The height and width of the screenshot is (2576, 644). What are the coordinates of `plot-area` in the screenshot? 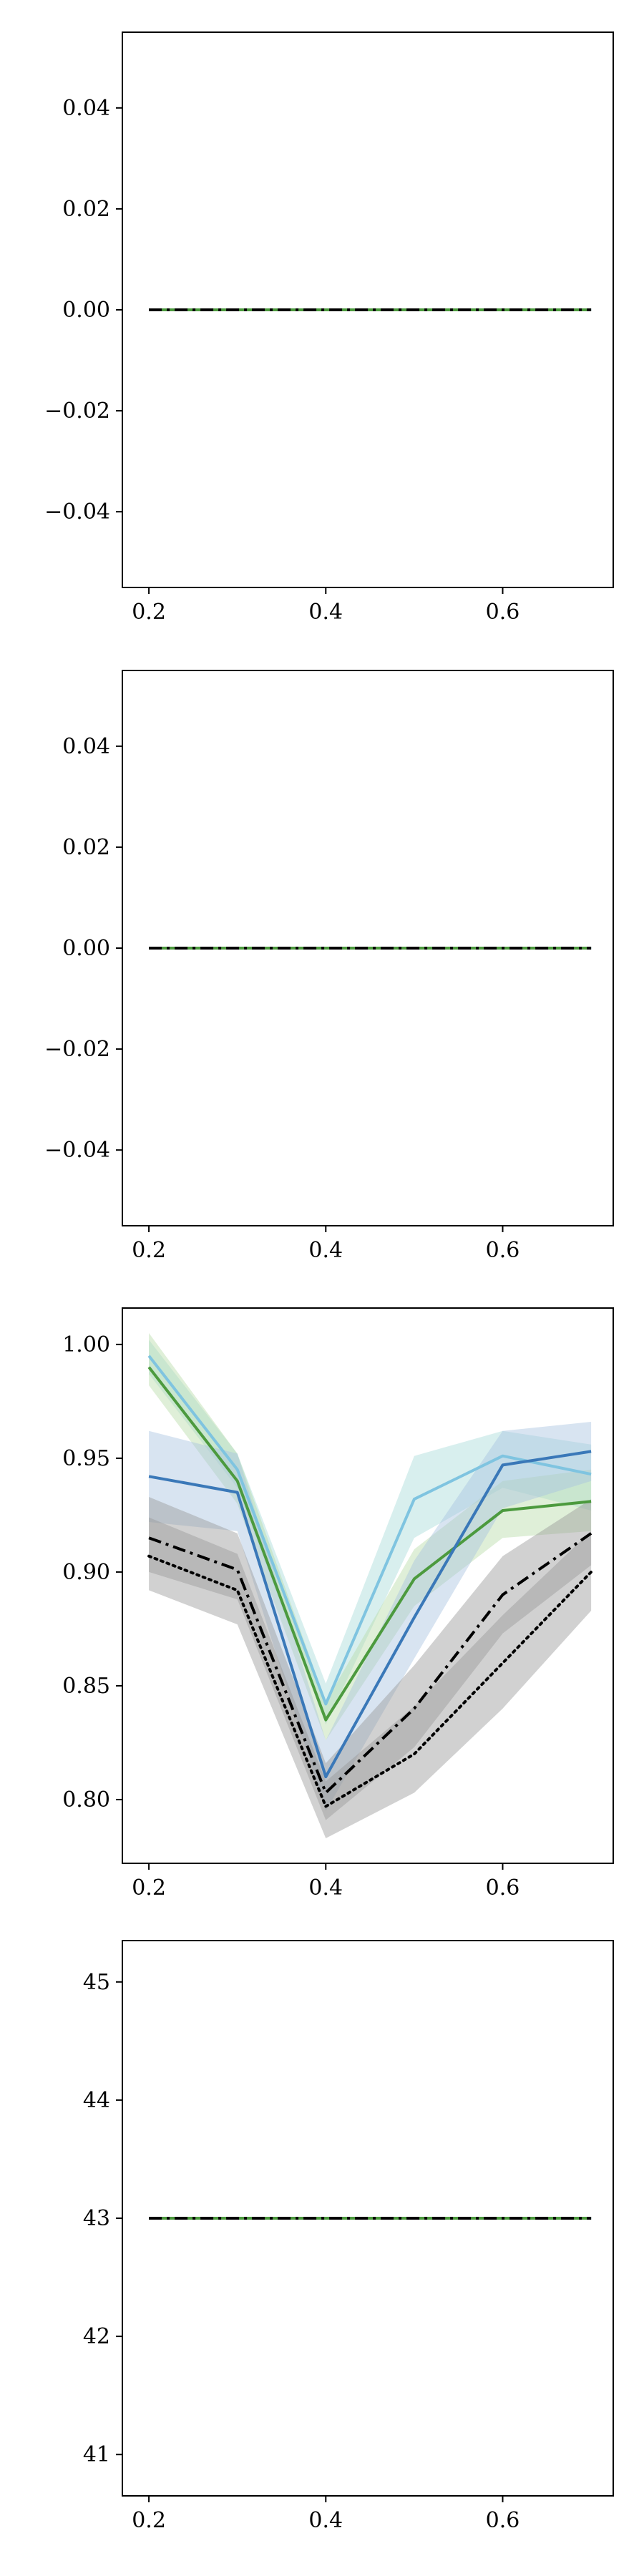 It's located at (370, 1585).